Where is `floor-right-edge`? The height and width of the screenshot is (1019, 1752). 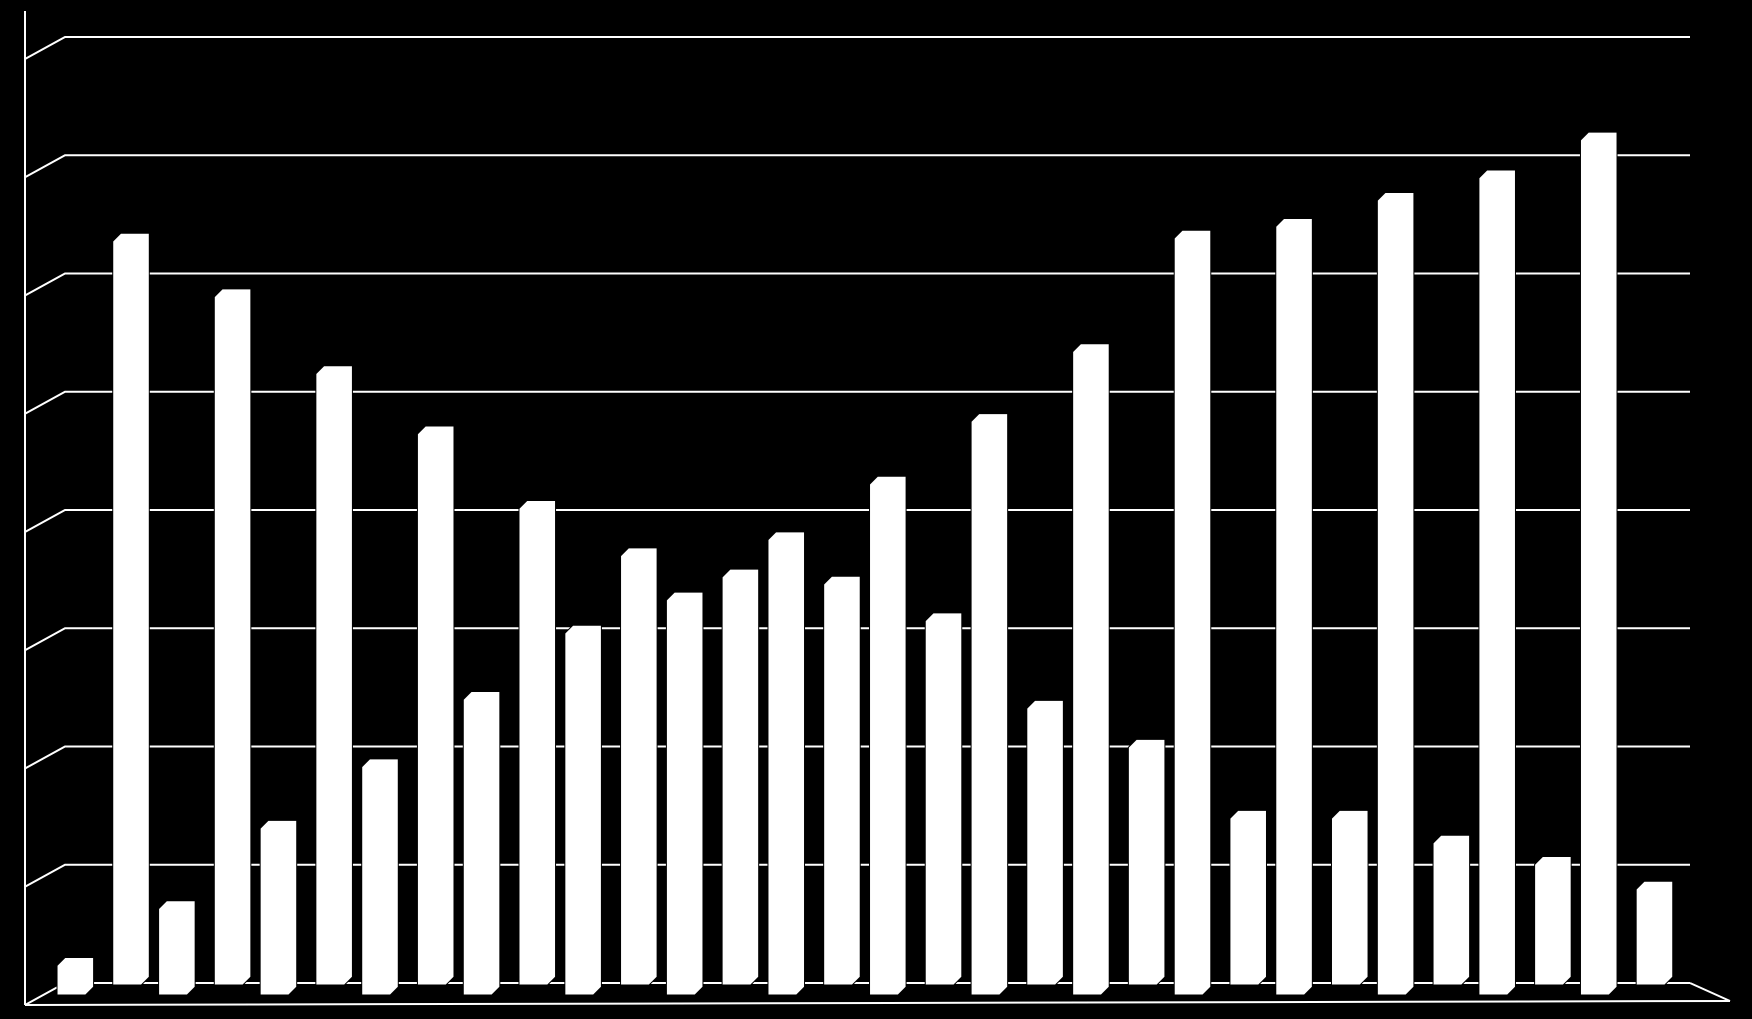
floor-right-edge is located at coordinates (1710, 992).